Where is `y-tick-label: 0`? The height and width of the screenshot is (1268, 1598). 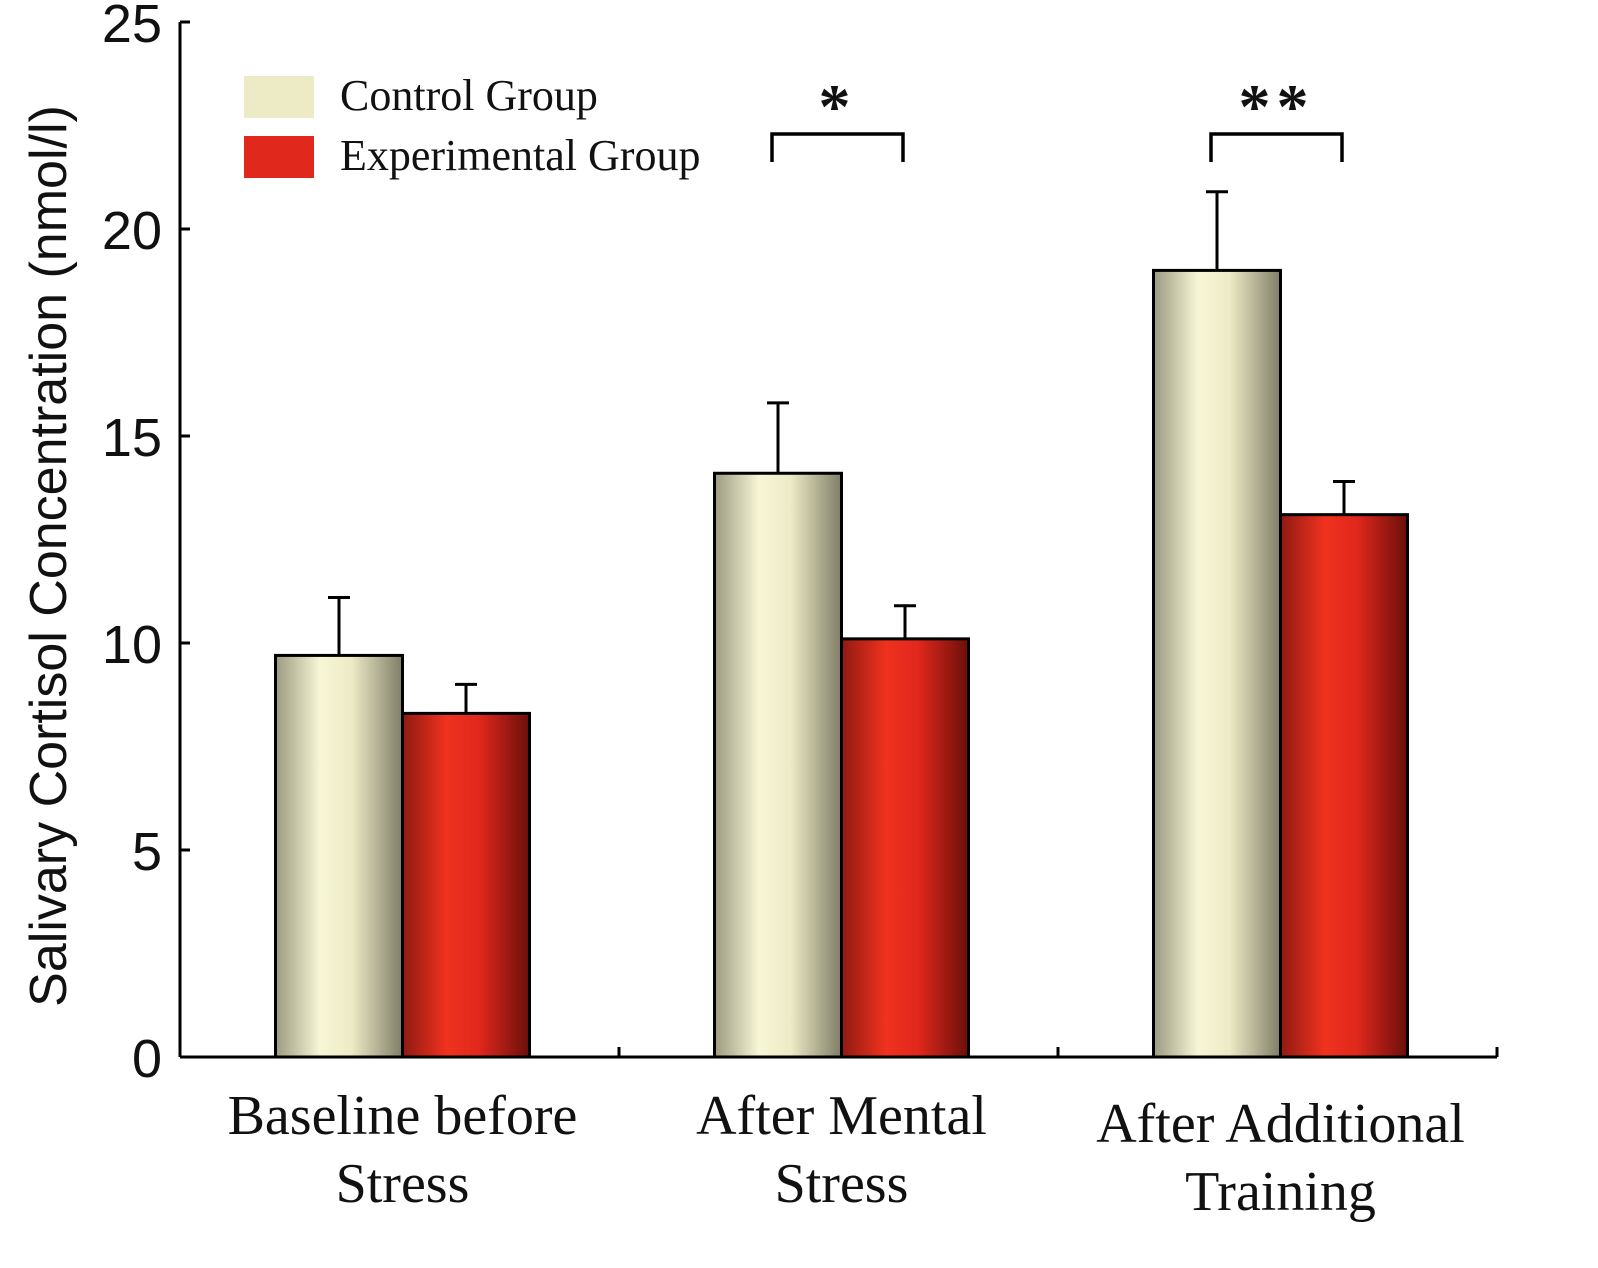 y-tick-label: 0 is located at coordinates (147, 1059).